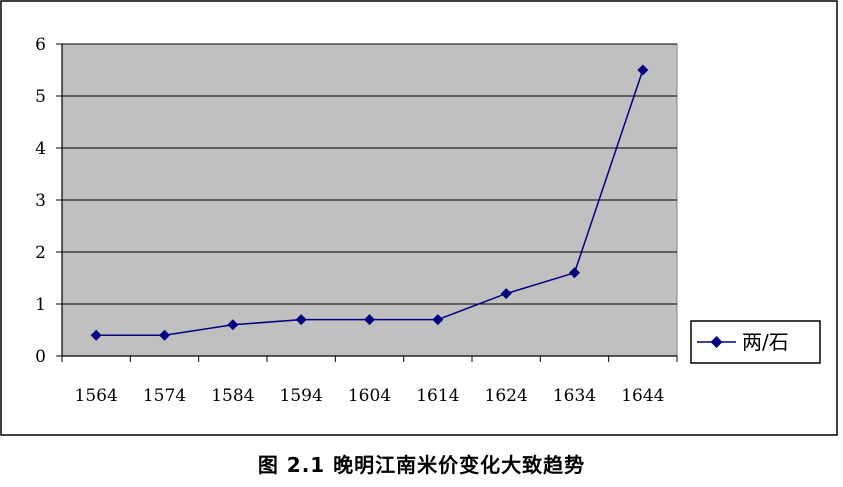 This screenshot has height=487, width=843. I want to click on y-tick-label: 5, so click(40, 97).